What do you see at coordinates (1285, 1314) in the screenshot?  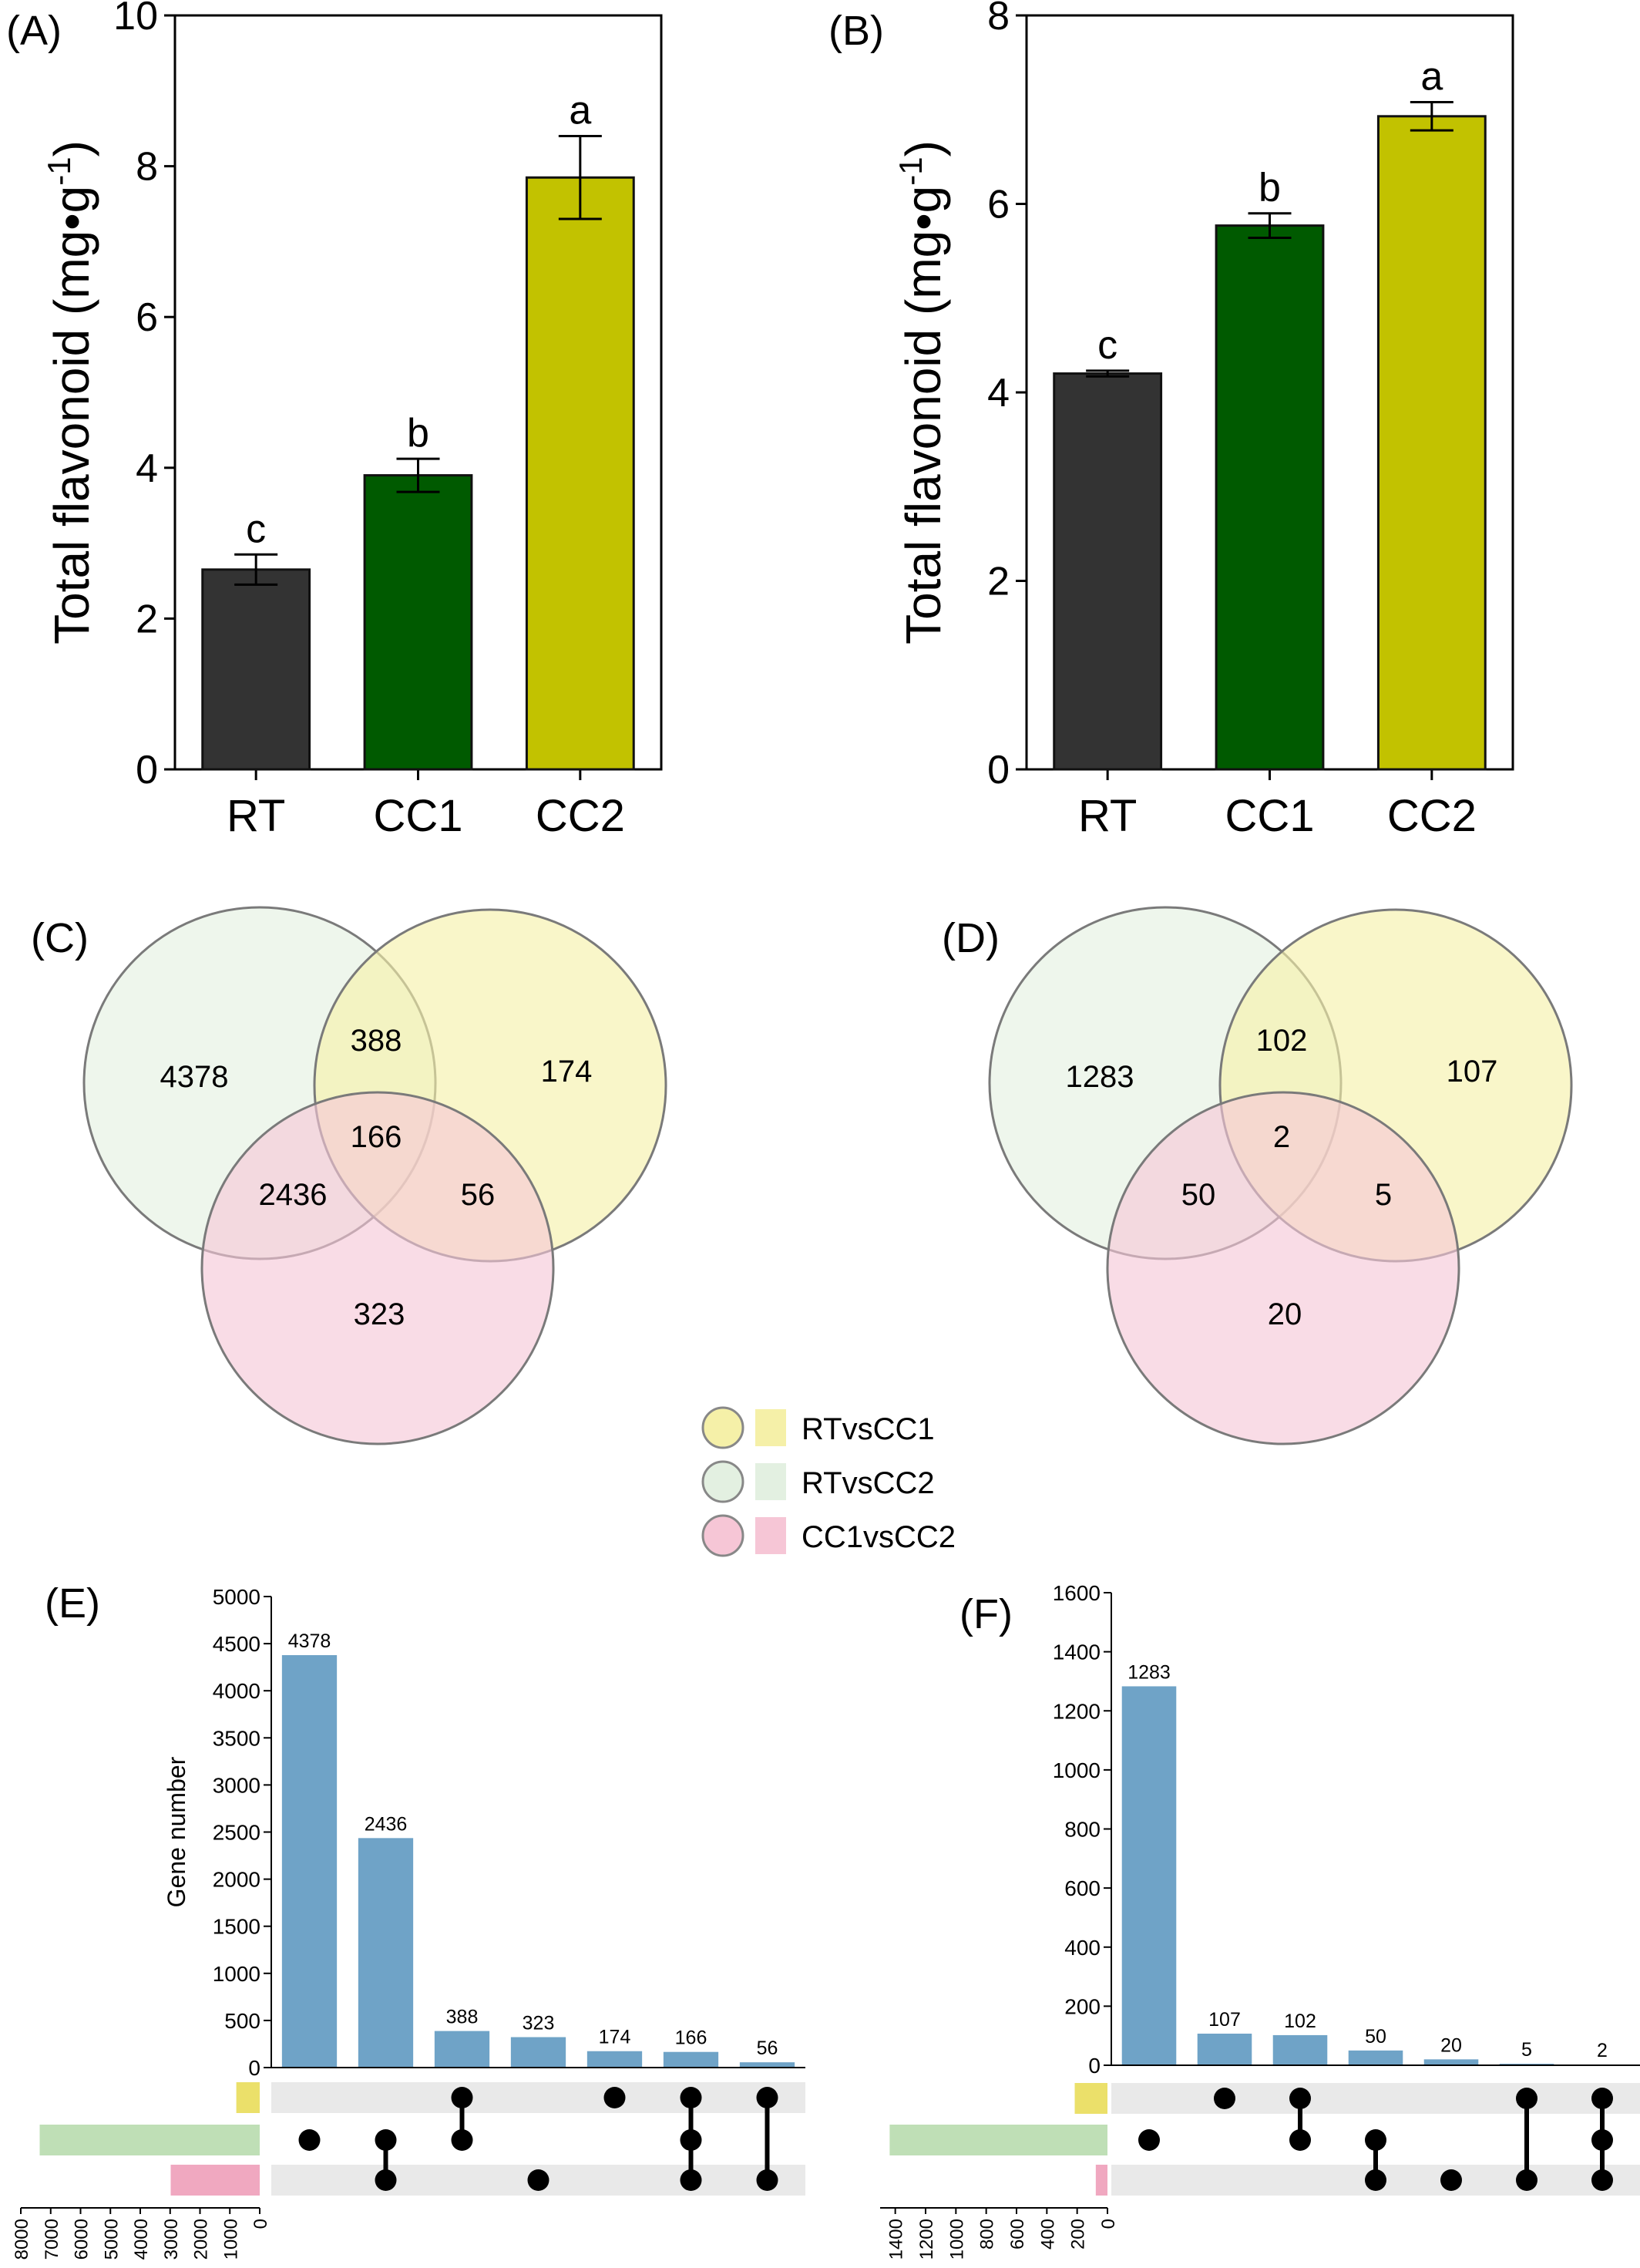 I see `venn-count: 20` at bounding box center [1285, 1314].